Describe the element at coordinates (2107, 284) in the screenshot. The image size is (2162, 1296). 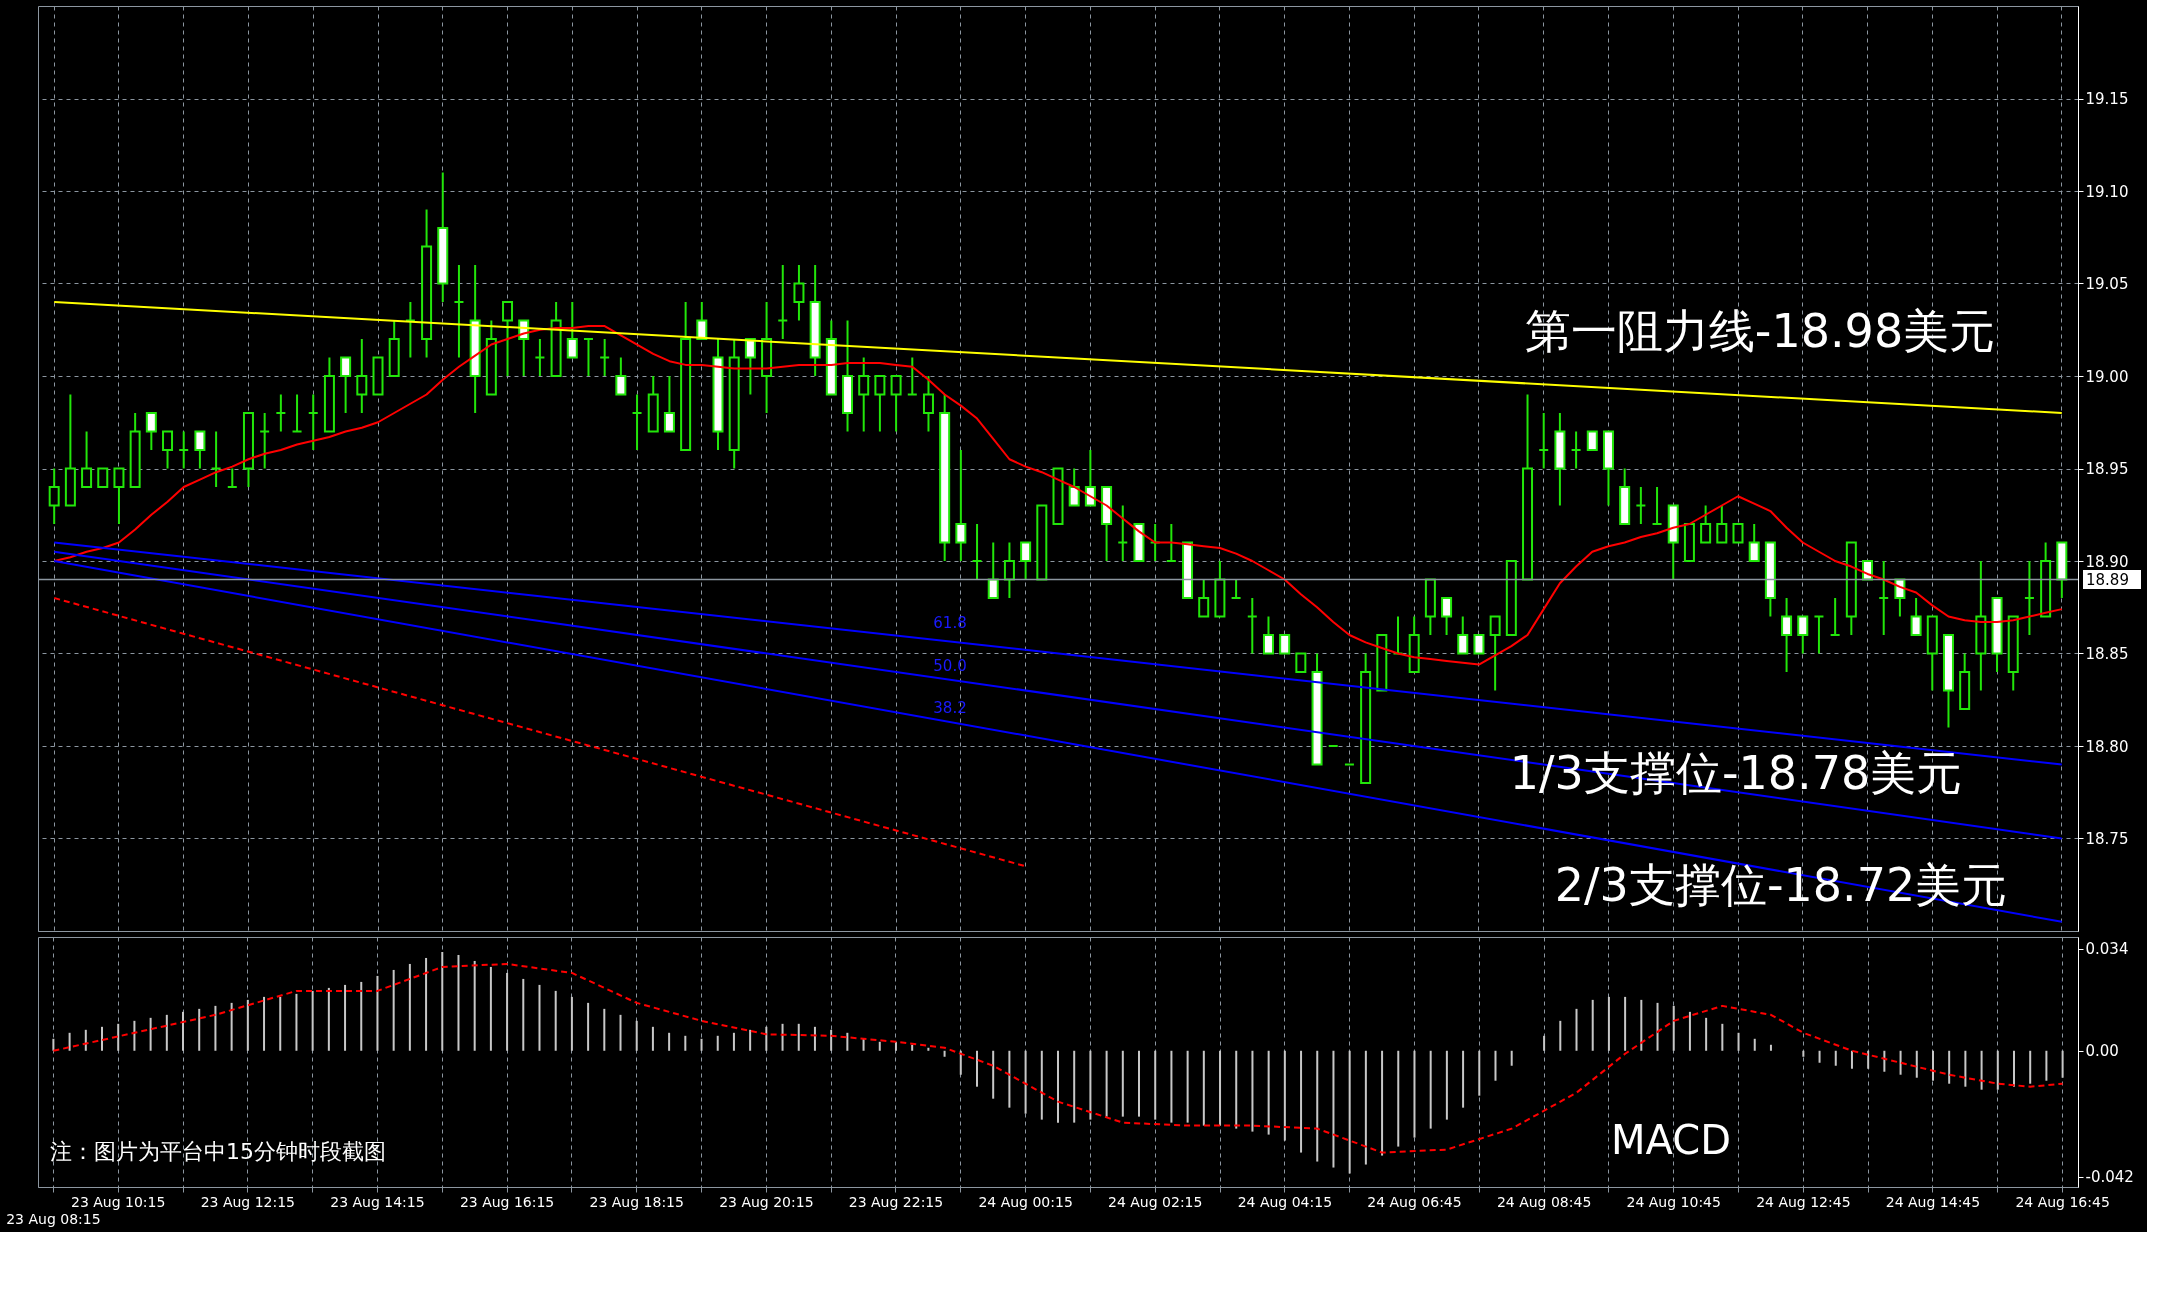
I see `y-tick-label: 19.05` at that location.